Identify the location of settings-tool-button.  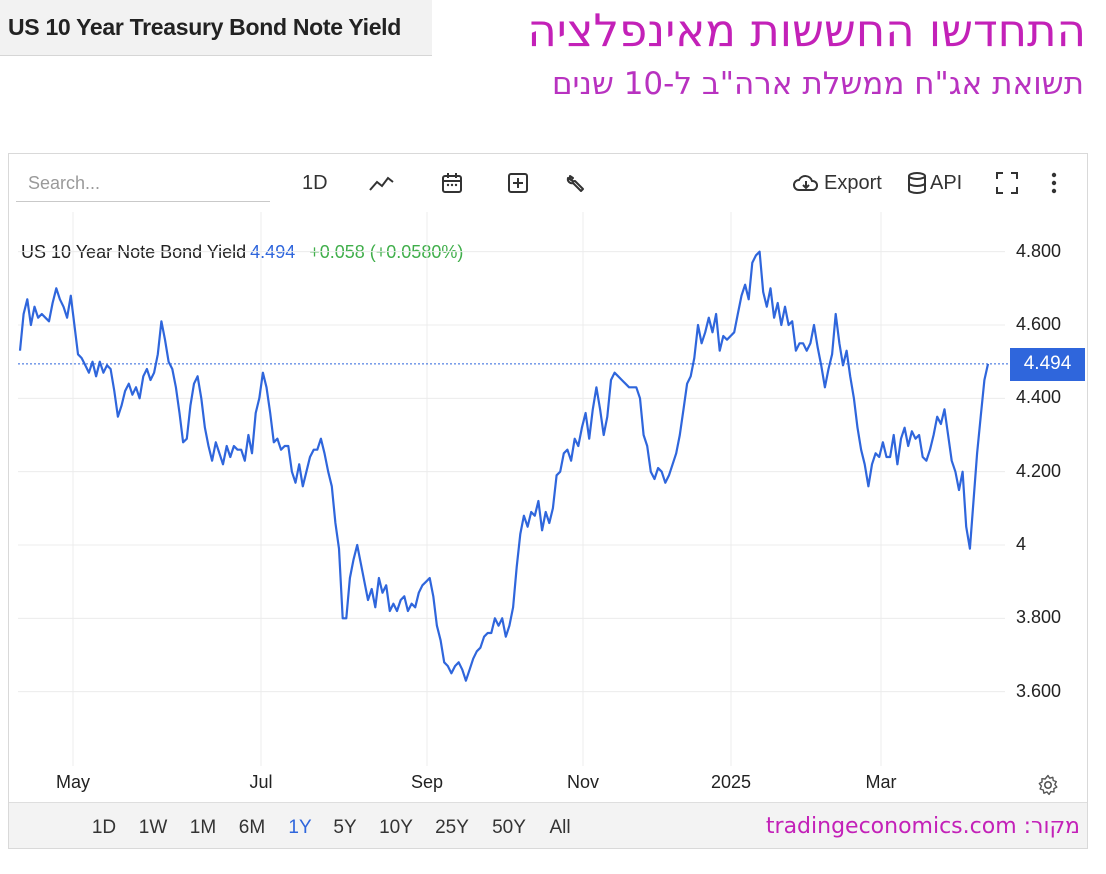
(576, 183).